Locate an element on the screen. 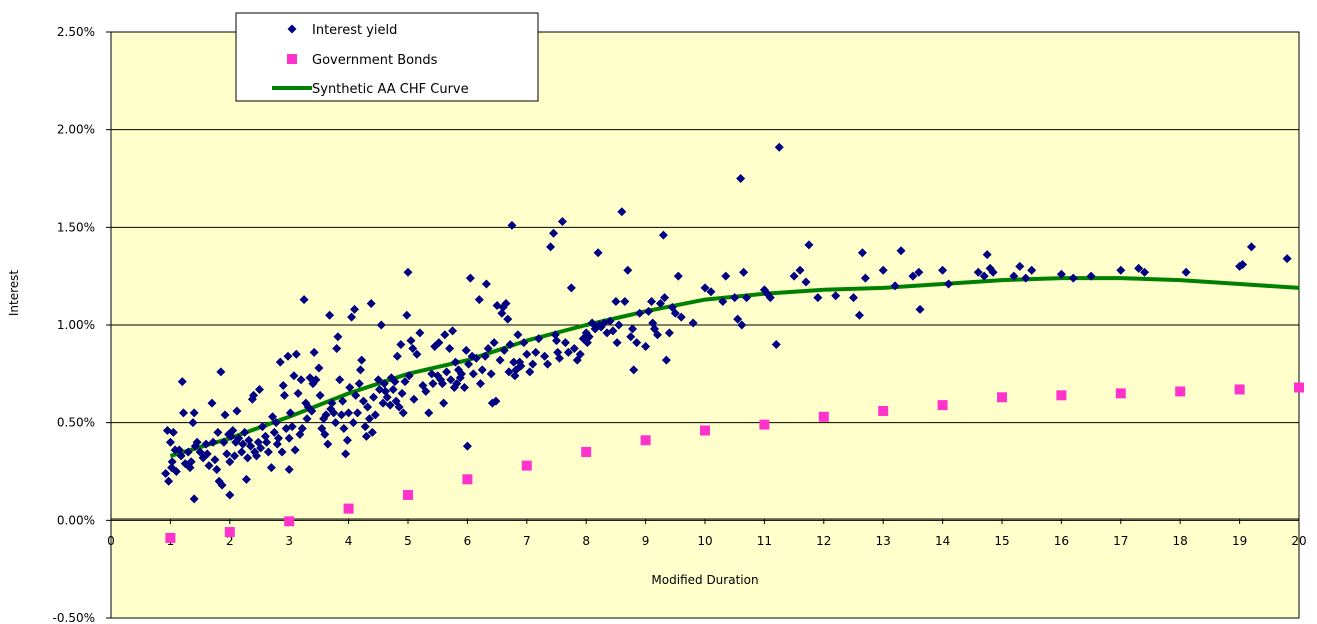 The width and height of the screenshot is (1317, 624). y-tick-labels: 2.50% 2.00% 1.50% 1.00% 0.50% 0.00% -0.50% is located at coordinates (82, 324).